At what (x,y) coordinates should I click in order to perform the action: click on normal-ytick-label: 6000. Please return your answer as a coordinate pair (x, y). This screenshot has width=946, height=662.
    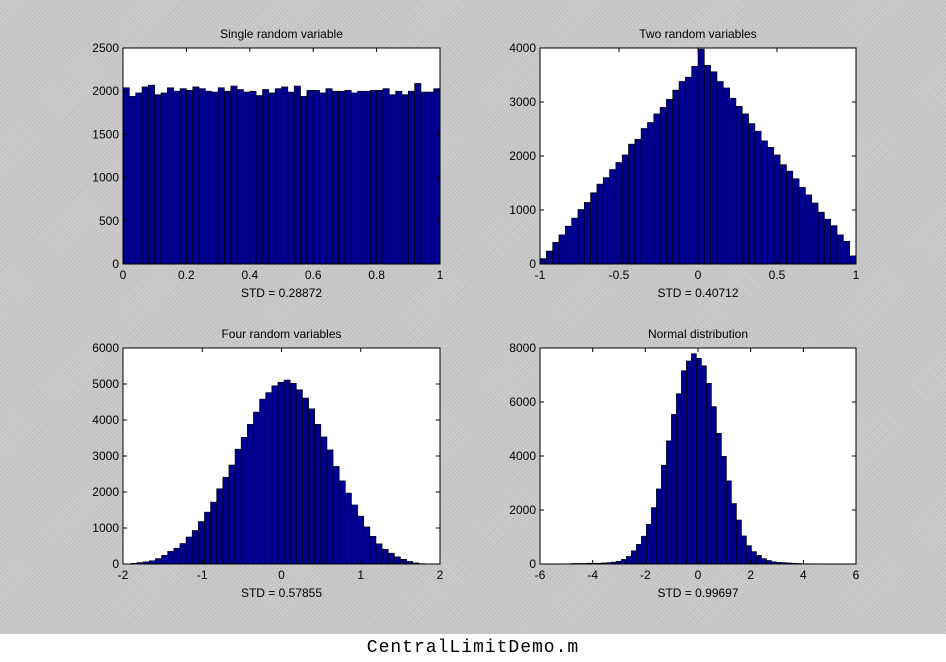
    Looking at the image, I should click on (522, 402).